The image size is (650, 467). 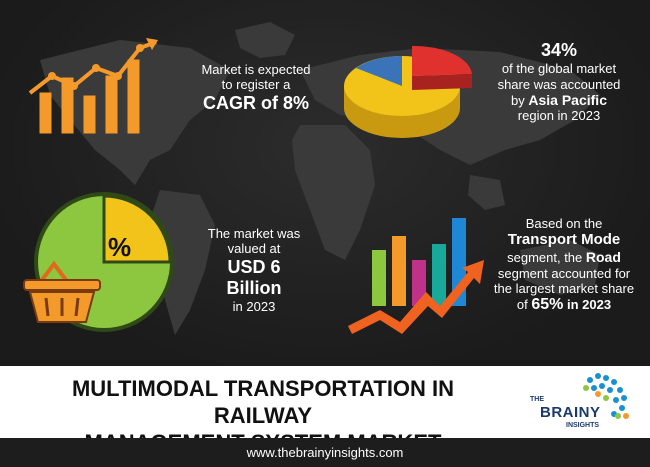 What do you see at coordinates (255, 102) in the screenshot?
I see `cagr-value: CAGR of 8%` at bounding box center [255, 102].